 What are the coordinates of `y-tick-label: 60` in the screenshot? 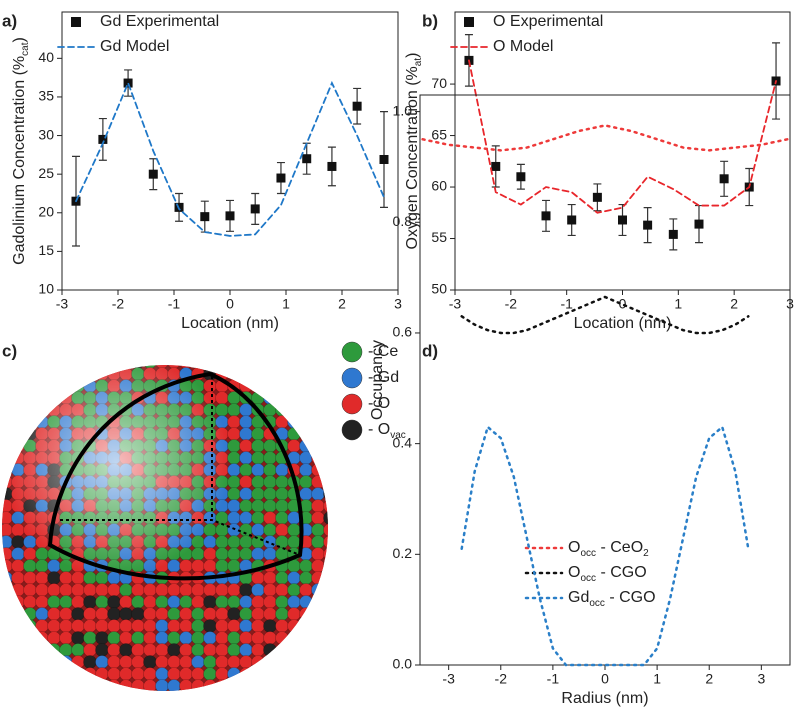 It's located at (439, 186).